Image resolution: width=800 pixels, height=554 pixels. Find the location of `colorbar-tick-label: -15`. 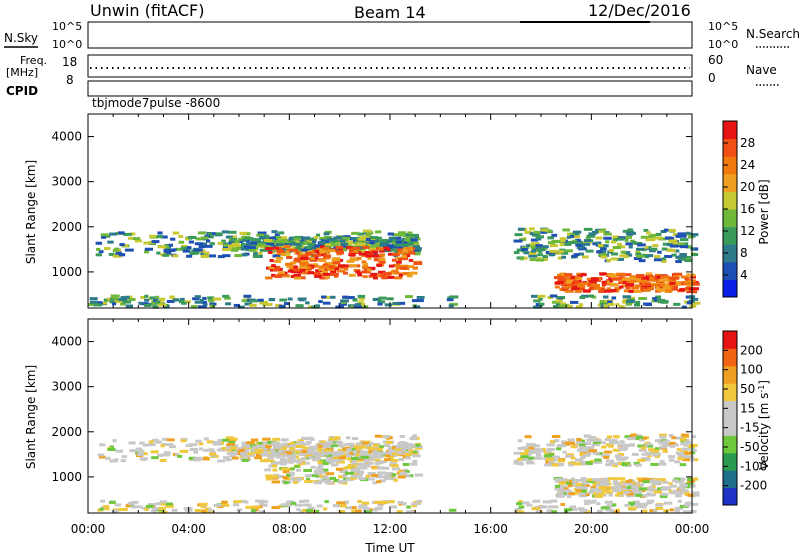

colorbar-tick-label: -15 is located at coordinates (750, 428).